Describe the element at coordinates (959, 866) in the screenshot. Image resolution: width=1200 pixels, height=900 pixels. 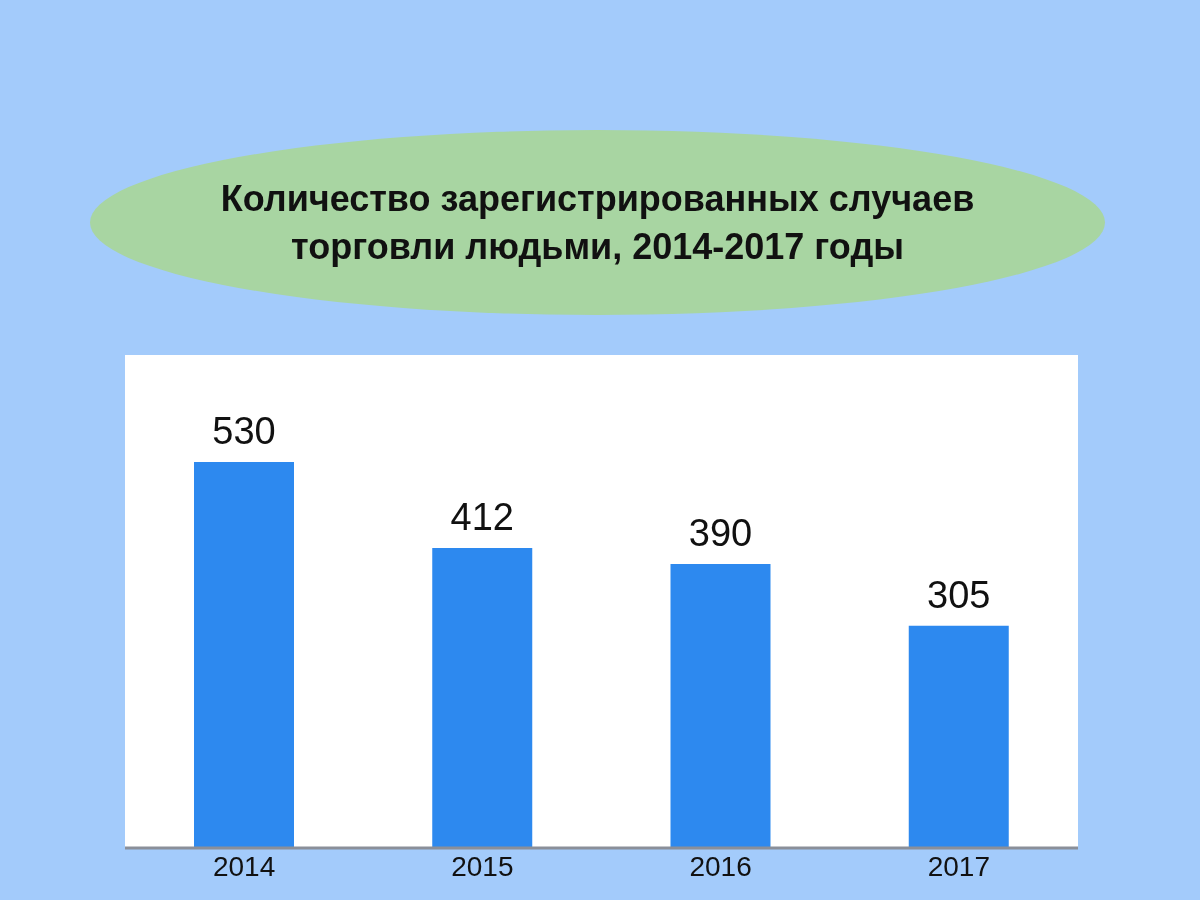
I see `x-tick-label: 2017` at that location.